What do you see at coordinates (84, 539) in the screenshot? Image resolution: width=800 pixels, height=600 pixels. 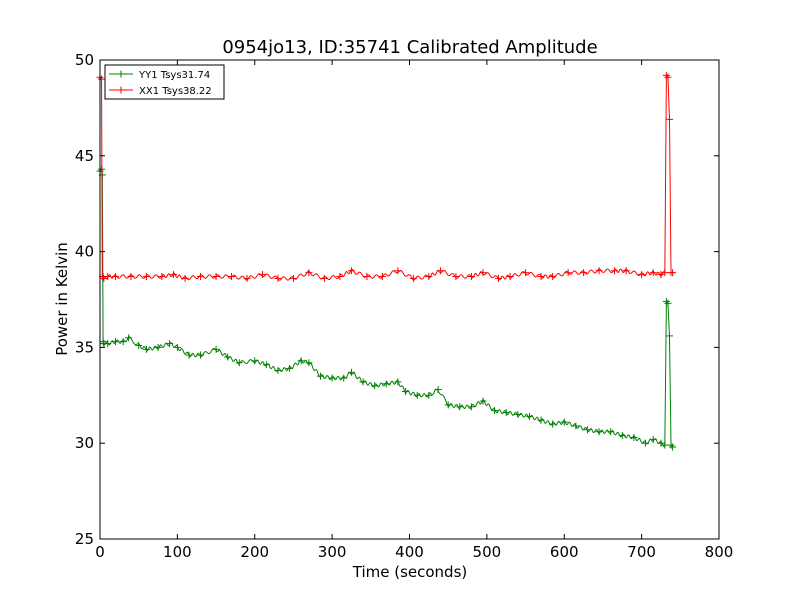 I see `y-tick-label: 25` at bounding box center [84, 539].